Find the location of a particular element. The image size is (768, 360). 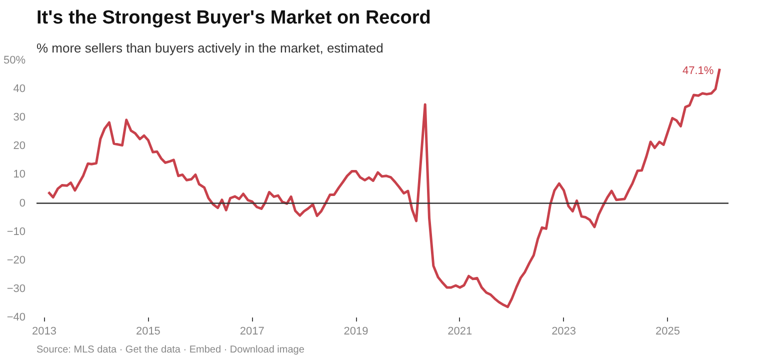

y-tick-label: 20 is located at coordinates (19, 146).